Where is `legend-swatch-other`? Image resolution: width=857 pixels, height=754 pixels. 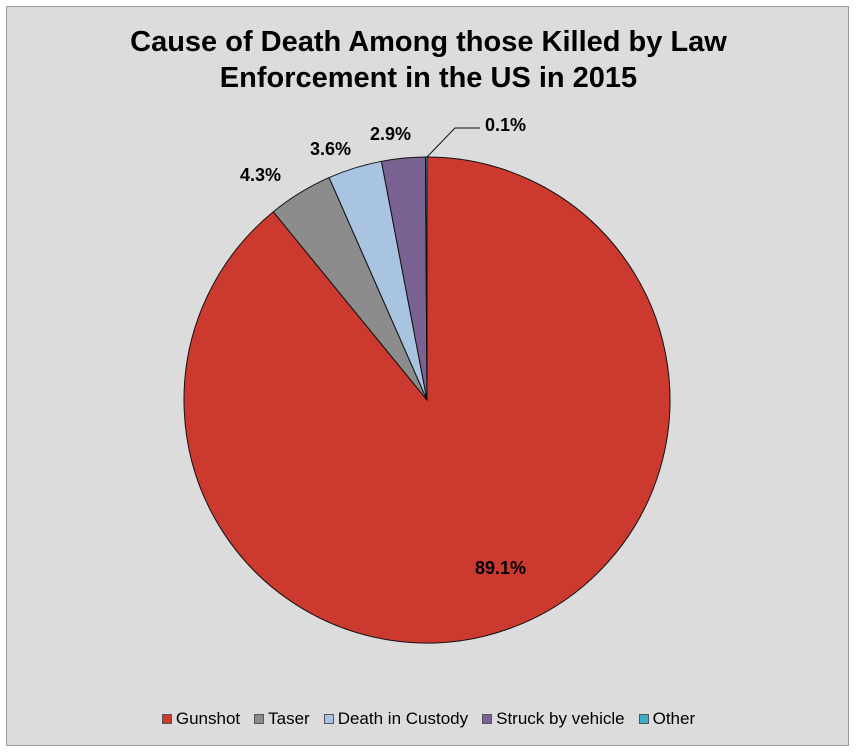
legend-swatch-other is located at coordinates (643, 719).